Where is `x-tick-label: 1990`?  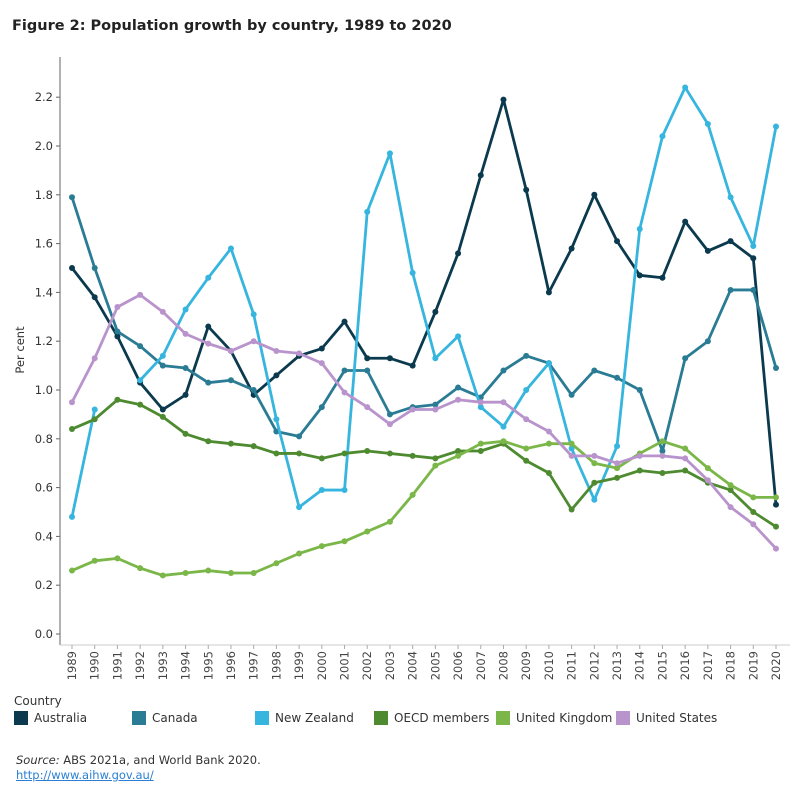
x-tick-label: 1990 is located at coordinates (95, 665).